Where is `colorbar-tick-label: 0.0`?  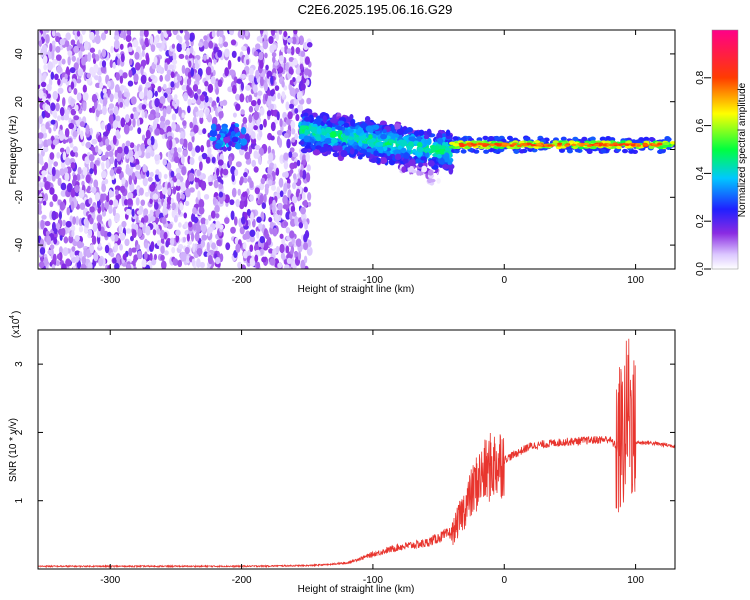 colorbar-tick-label: 0.0 is located at coordinates (700, 269).